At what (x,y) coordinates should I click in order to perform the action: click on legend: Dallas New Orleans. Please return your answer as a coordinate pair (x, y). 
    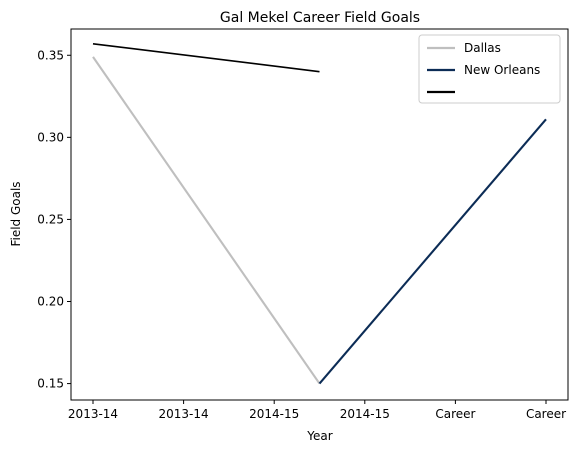
    Looking at the image, I should click on (489, 69).